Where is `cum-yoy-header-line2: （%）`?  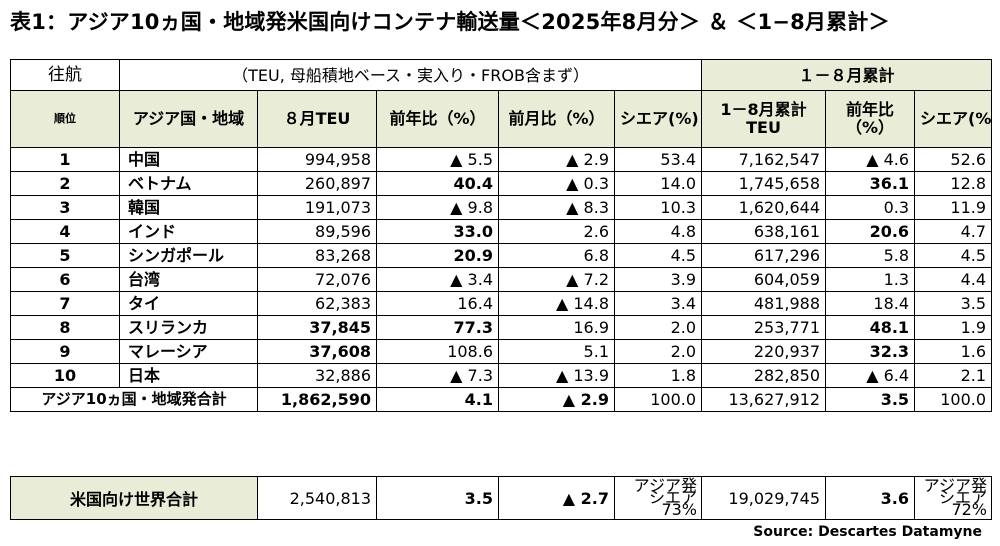
cum-yoy-header-line2: （%） is located at coordinates (870, 127).